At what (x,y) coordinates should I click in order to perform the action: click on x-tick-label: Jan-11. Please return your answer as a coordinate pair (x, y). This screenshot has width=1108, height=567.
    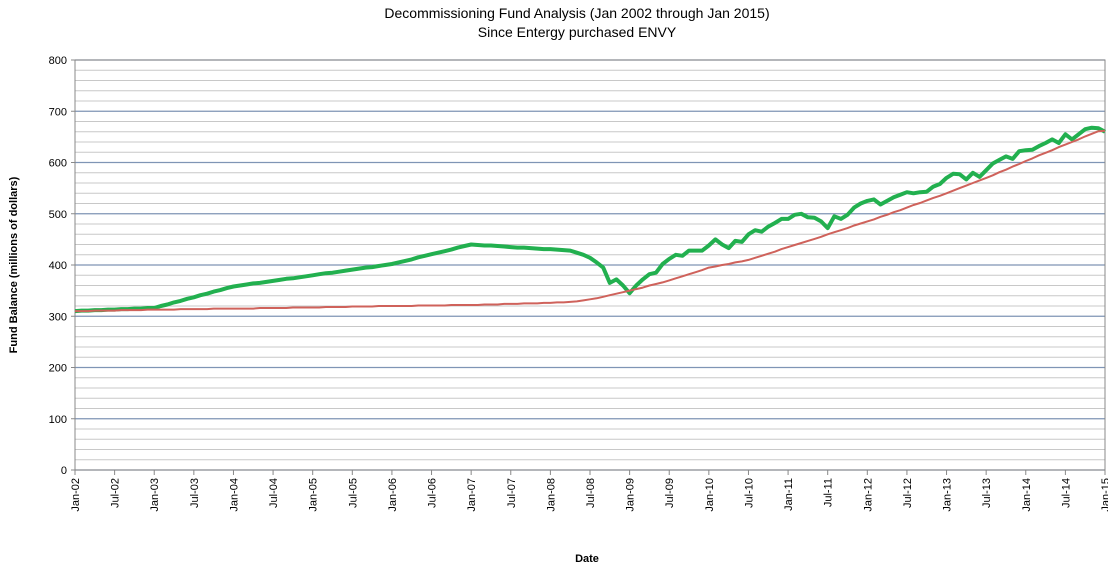
    Looking at the image, I should click on (789, 494).